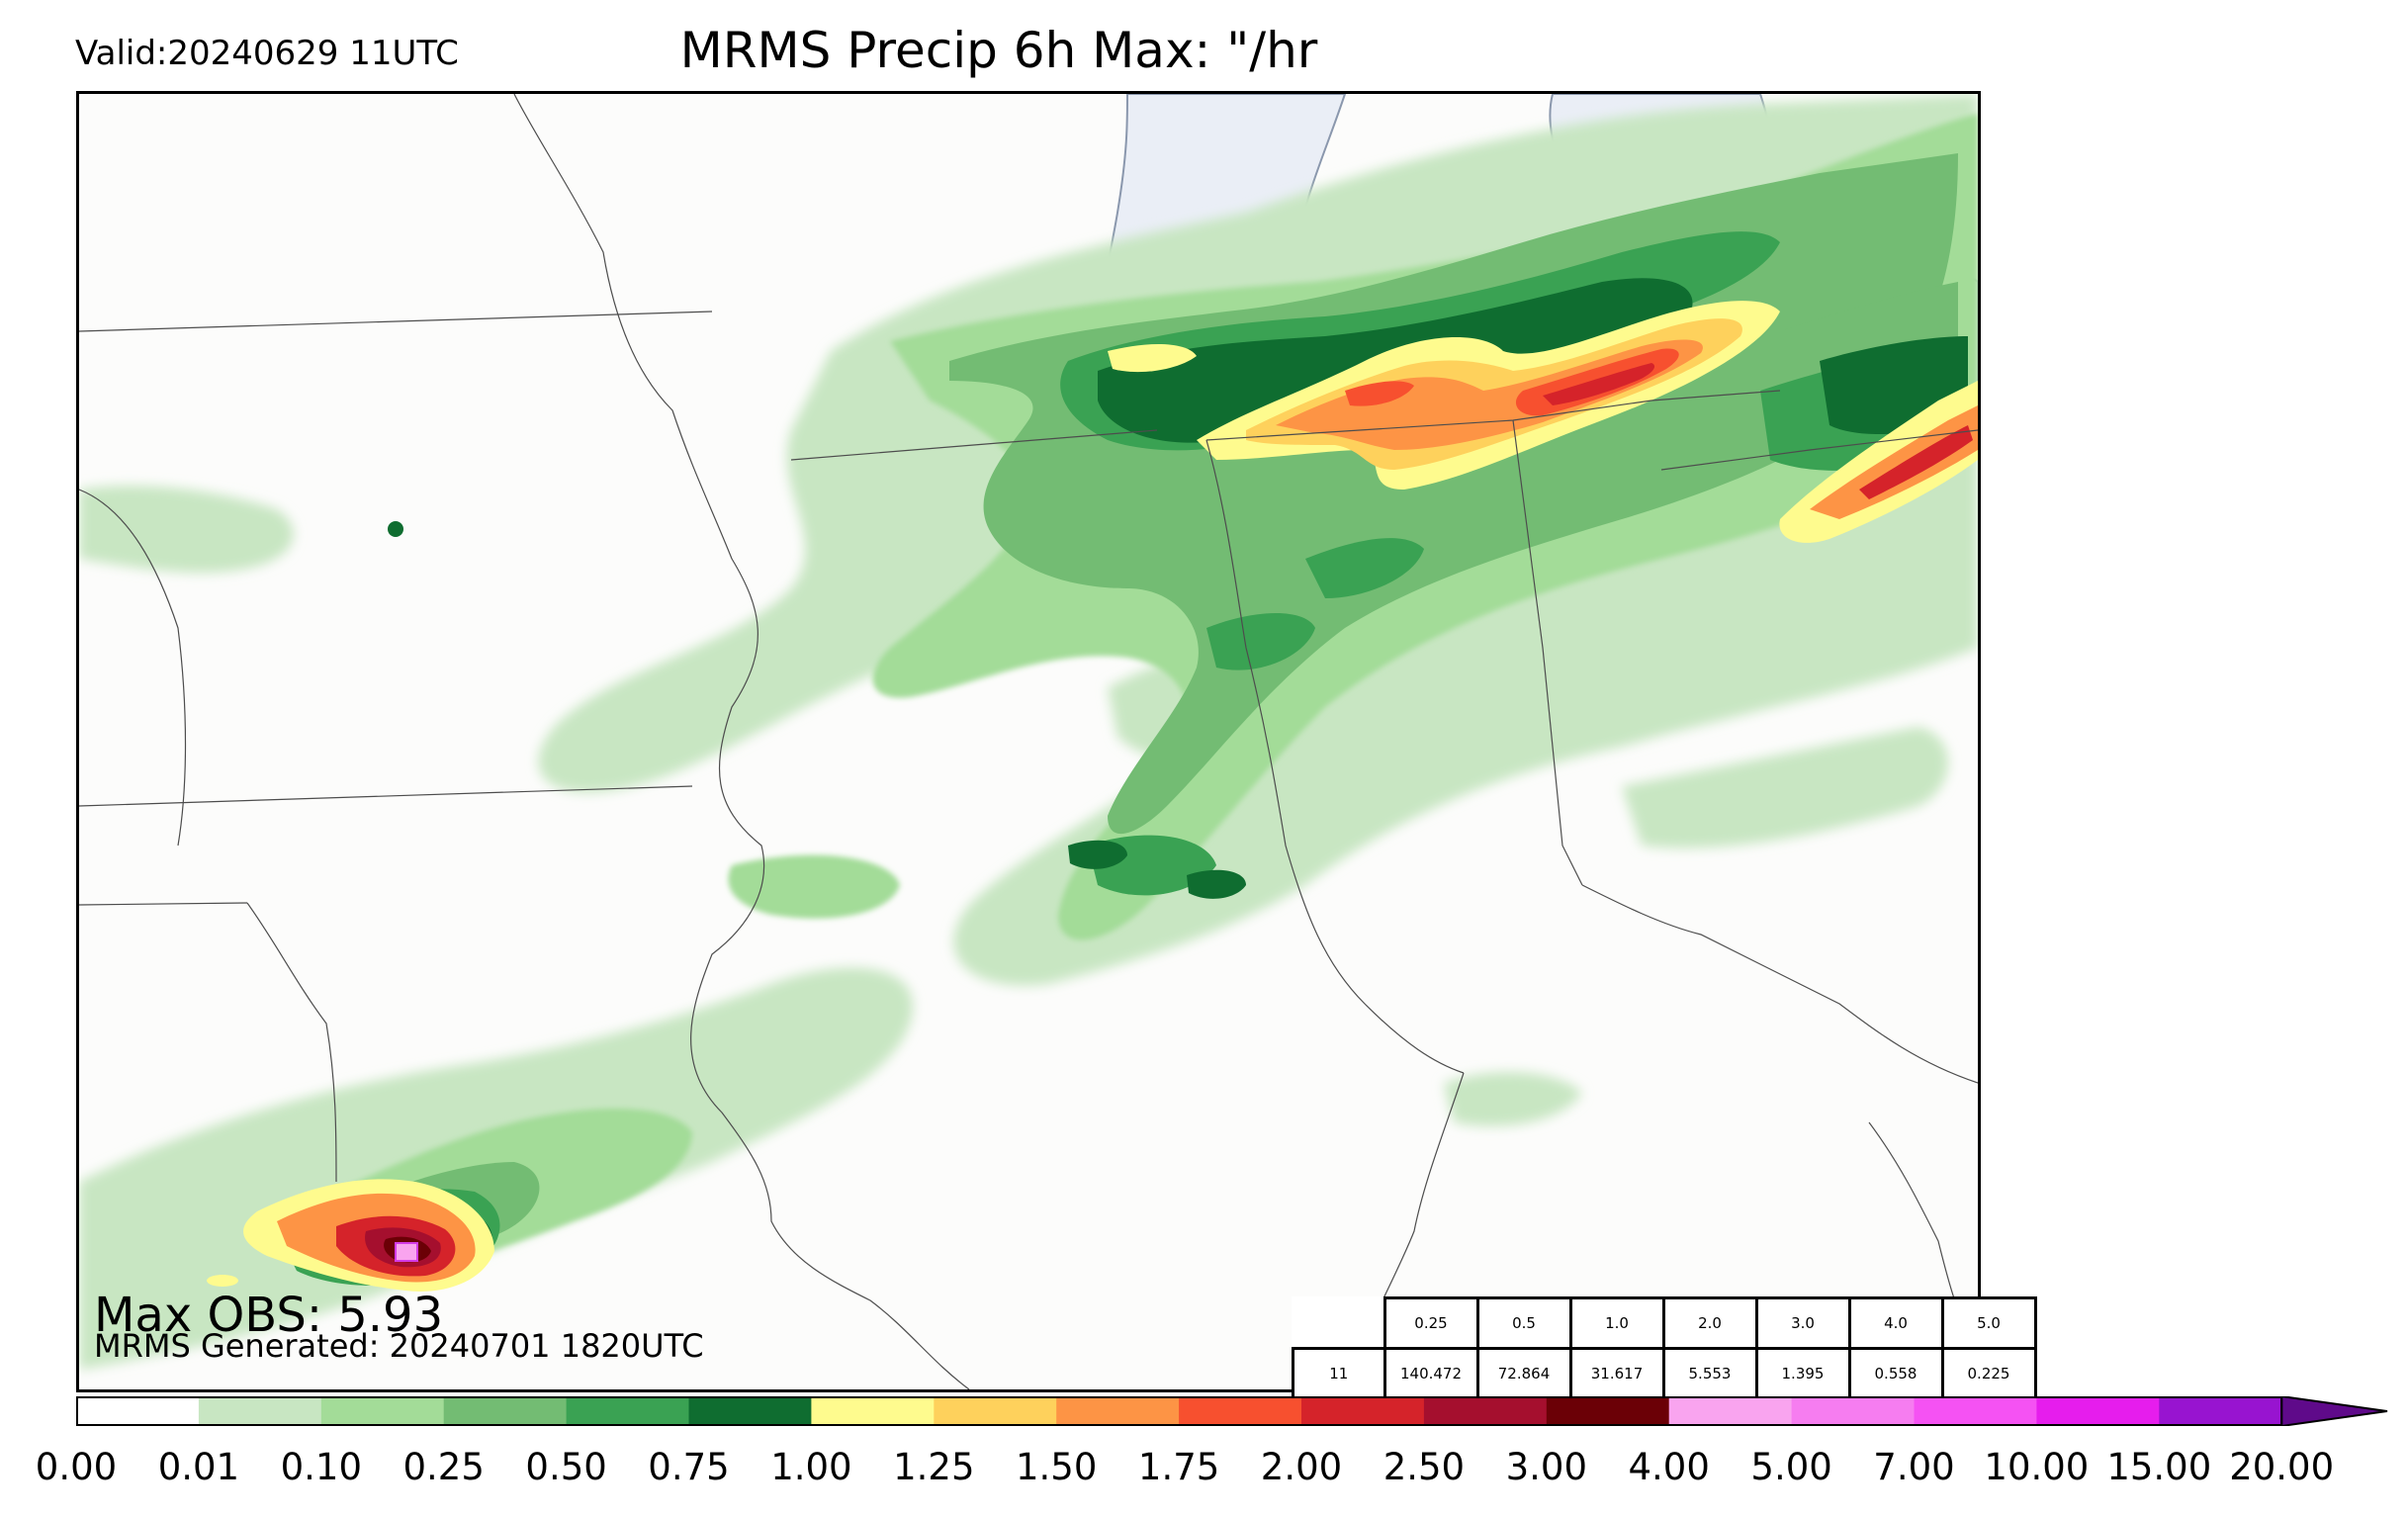 This screenshot has width=2408, height=1517. What do you see at coordinates (350, 1235) in the screenshot?
I see `precip-heavy-southwest` at bounding box center [350, 1235].